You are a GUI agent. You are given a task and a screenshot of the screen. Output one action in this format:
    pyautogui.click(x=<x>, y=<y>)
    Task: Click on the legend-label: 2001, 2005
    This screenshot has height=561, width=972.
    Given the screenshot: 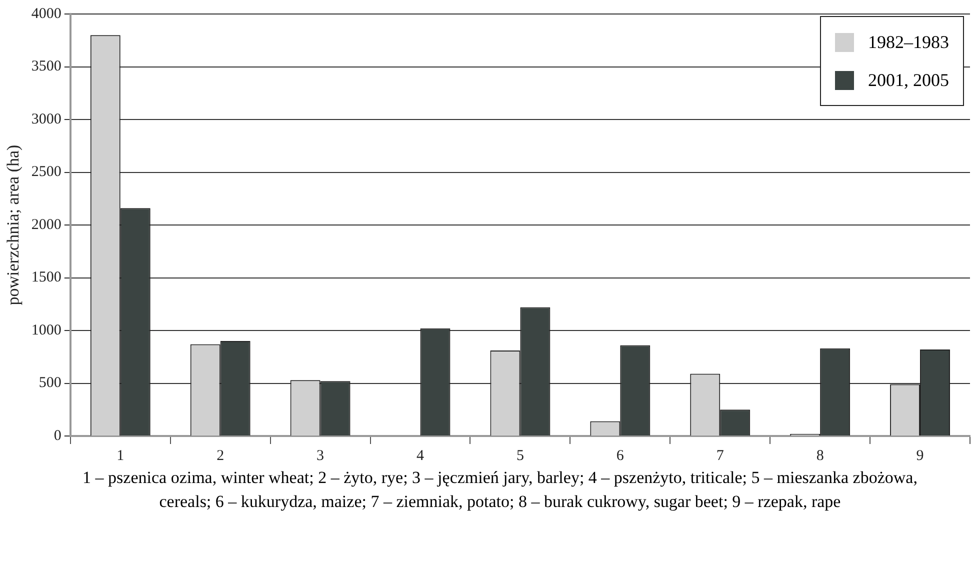 What is the action you would take?
    pyautogui.click(x=908, y=80)
    